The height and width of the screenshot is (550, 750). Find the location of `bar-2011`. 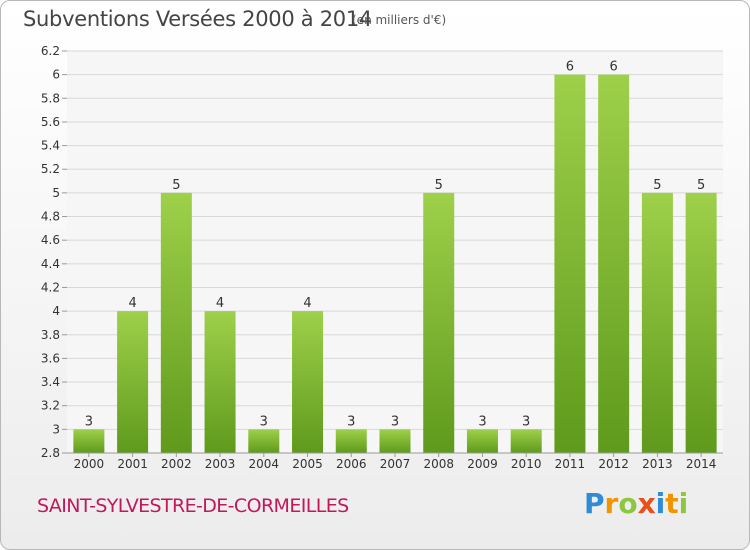

bar-2011 is located at coordinates (570, 263).